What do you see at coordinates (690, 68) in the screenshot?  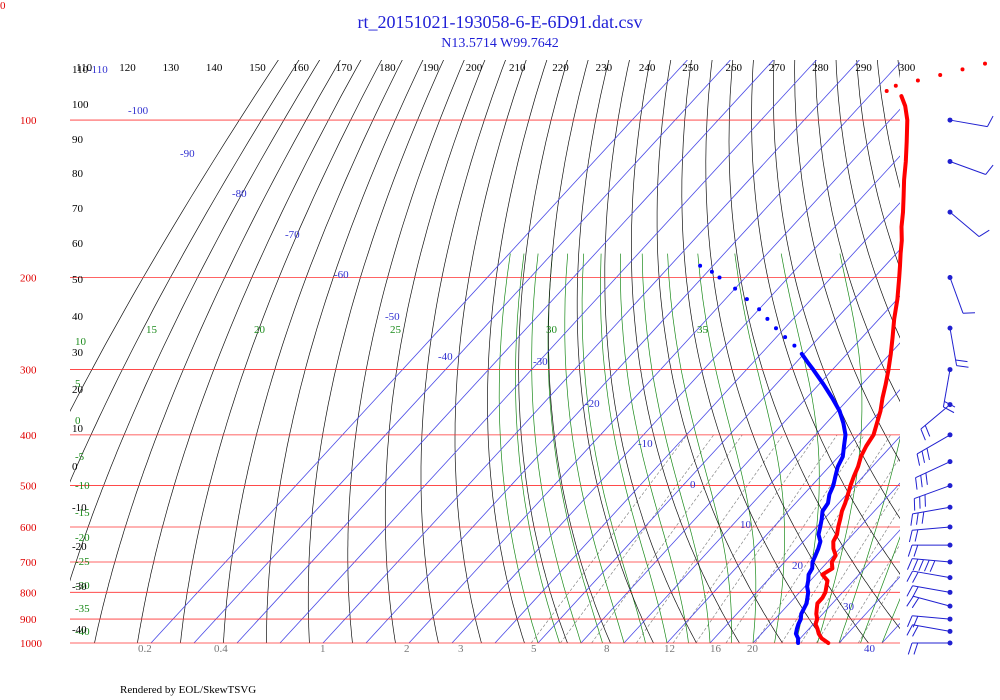 I see `theta-label: 250` at bounding box center [690, 68].